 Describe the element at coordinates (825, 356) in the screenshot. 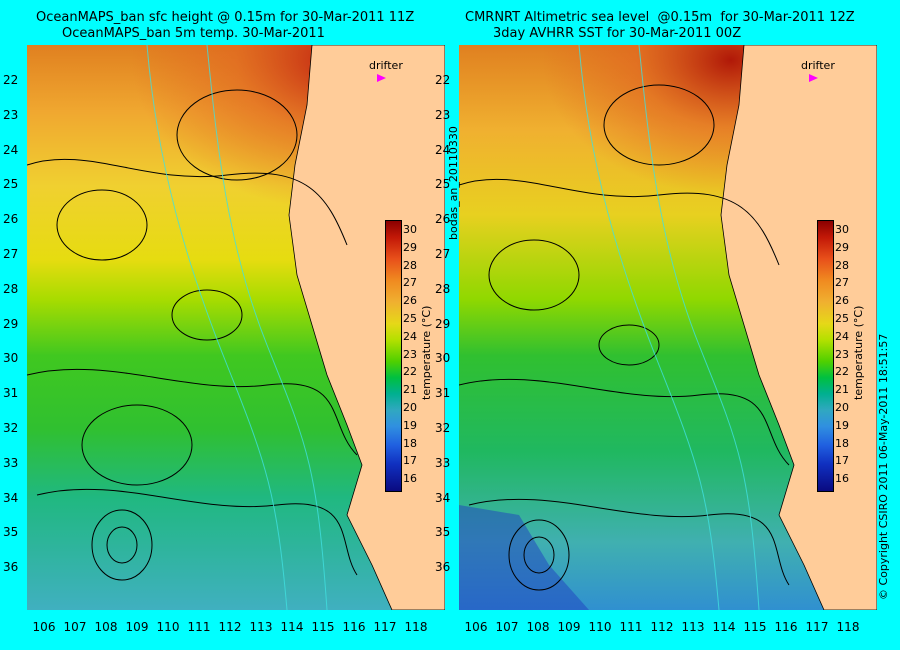

I see `right-colorbar` at that location.